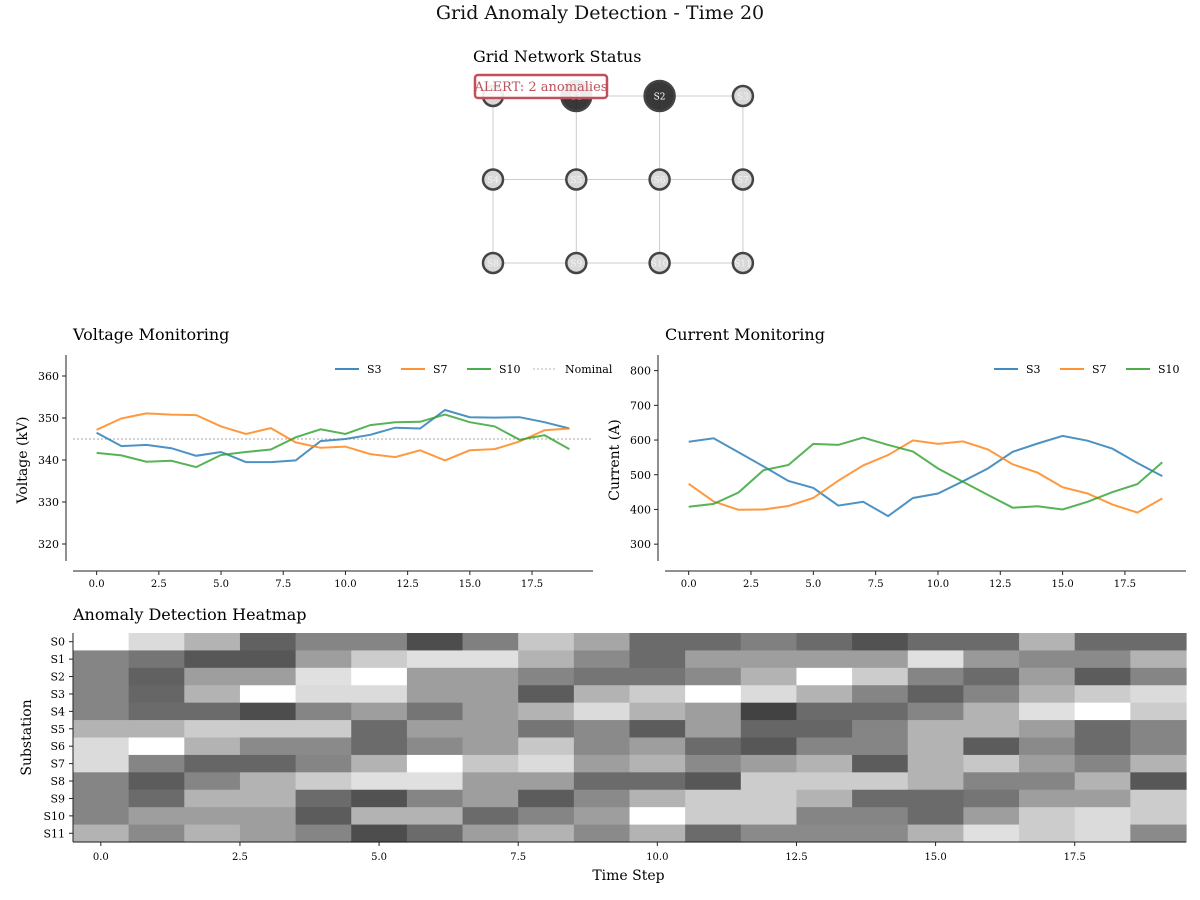 The width and height of the screenshot is (1200, 900). What do you see at coordinates (57, 677) in the screenshot?
I see `heatmap-y-tick-label: S2` at bounding box center [57, 677].